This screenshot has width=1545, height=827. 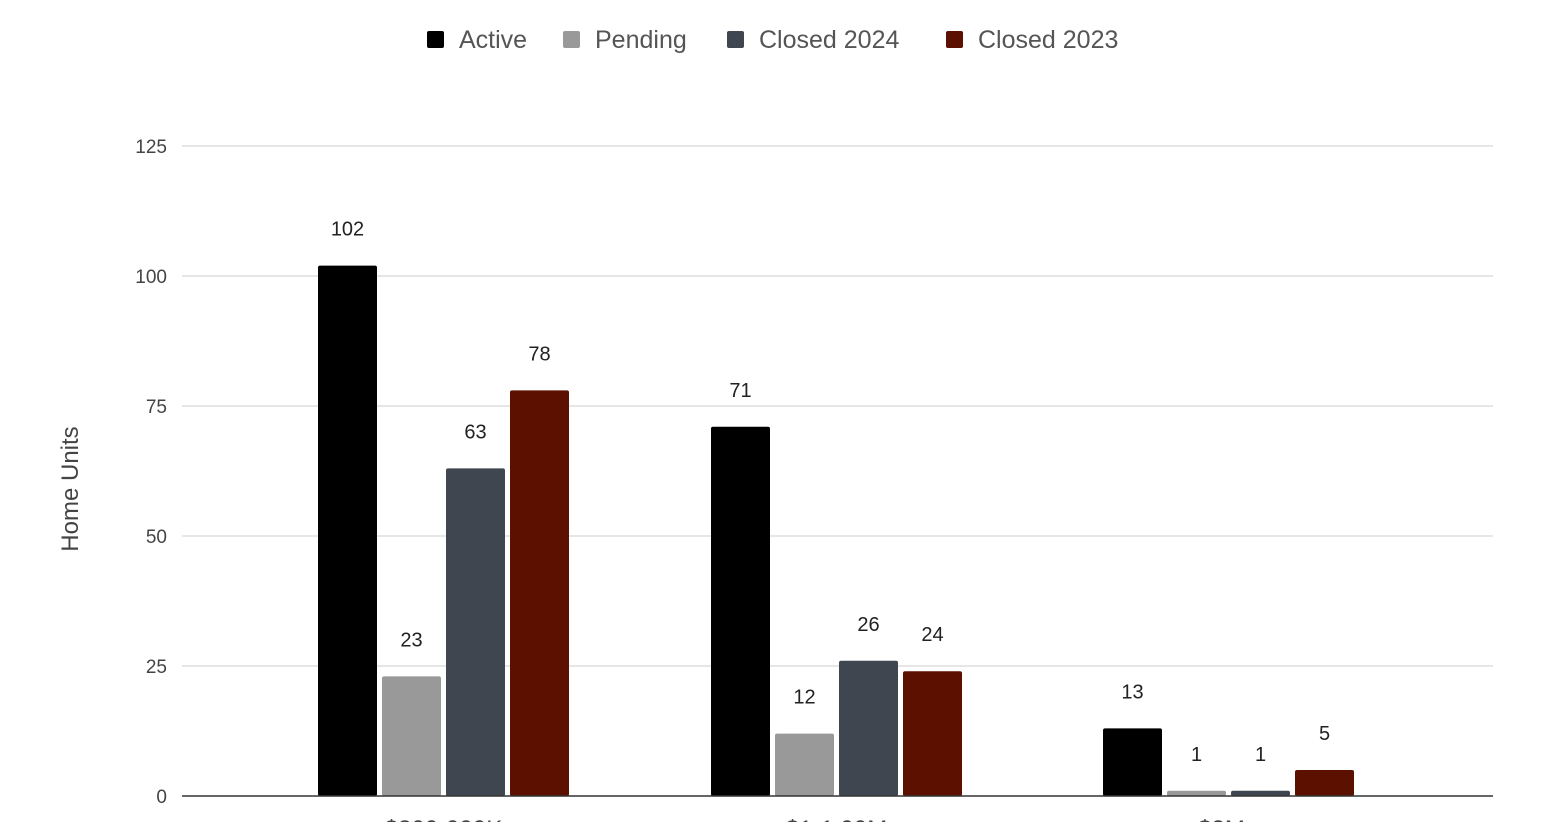 What do you see at coordinates (493, 40) in the screenshot?
I see `legend-label: Active` at bounding box center [493, 40].